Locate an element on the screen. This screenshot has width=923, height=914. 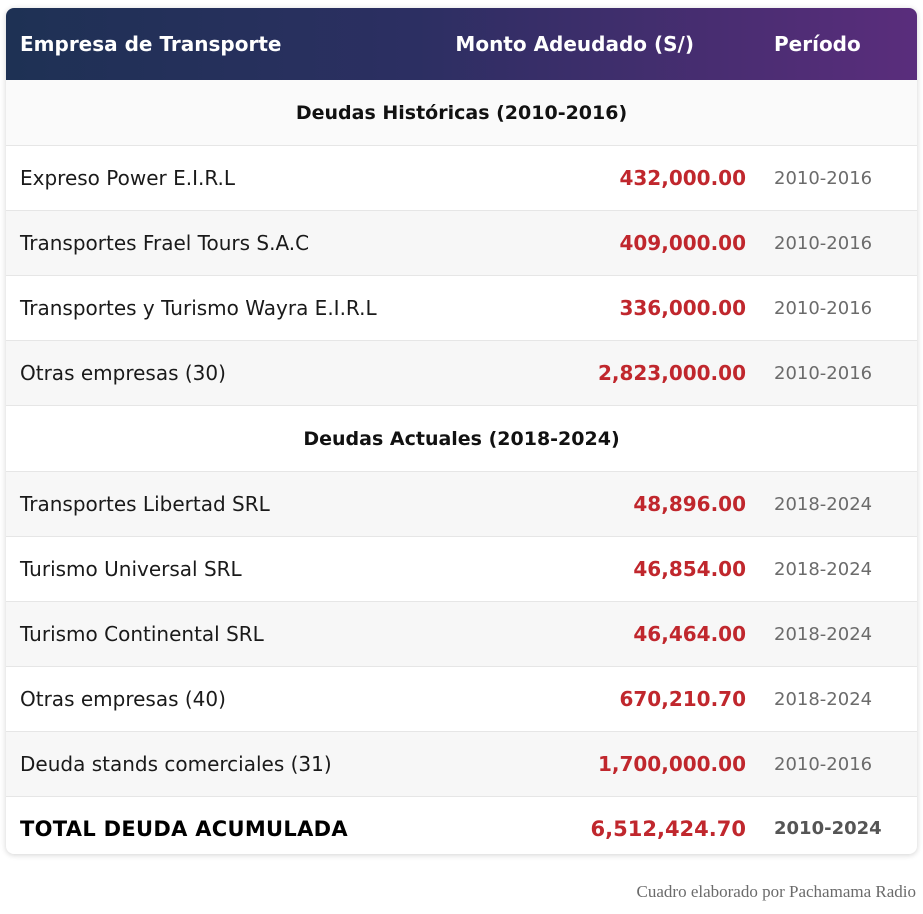
row-amount: 46,854.00 is located at coordinates (689, 569).